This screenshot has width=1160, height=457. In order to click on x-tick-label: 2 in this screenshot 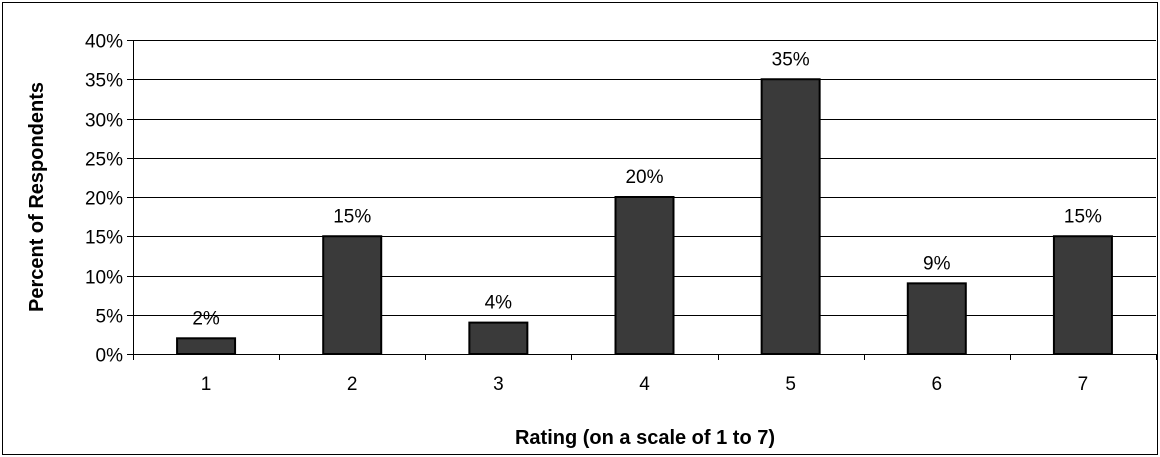, I will do `click(352, 384)`.